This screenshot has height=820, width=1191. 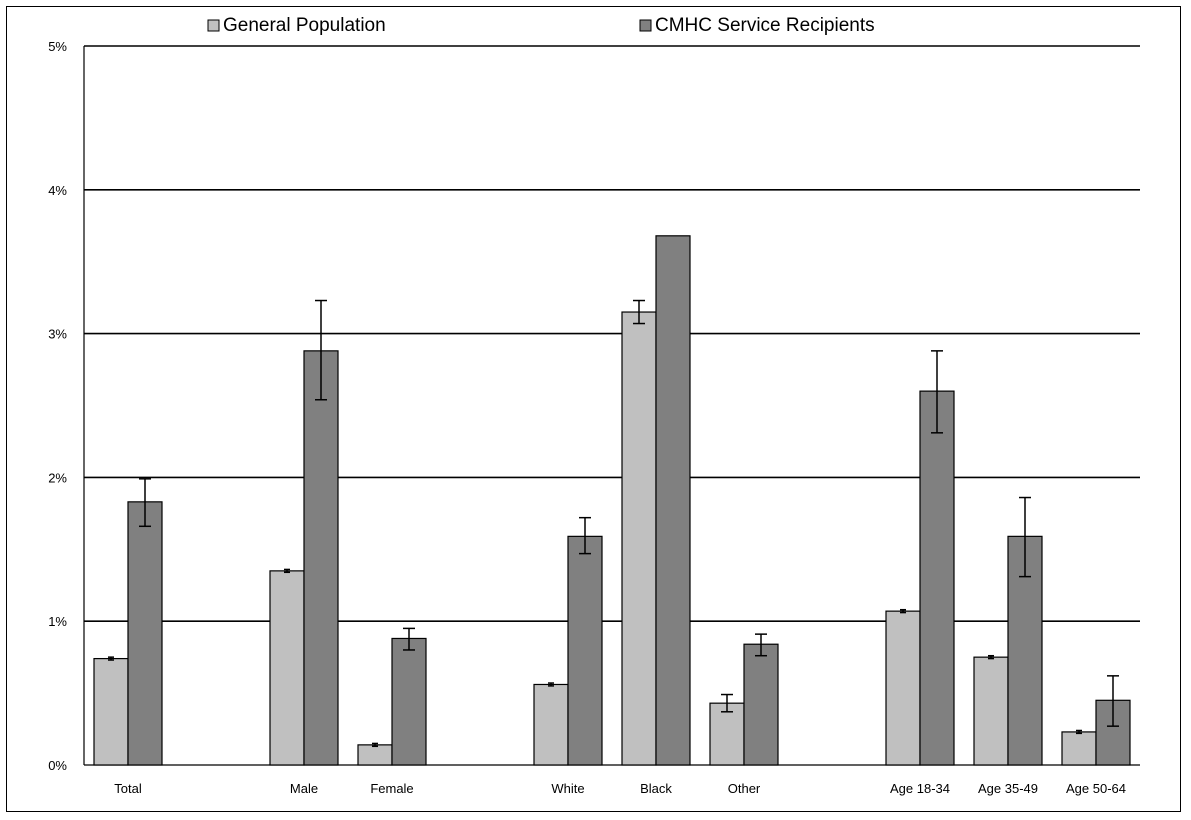 I want to click on x-tick-label: Male, so click(x=304, y=788).